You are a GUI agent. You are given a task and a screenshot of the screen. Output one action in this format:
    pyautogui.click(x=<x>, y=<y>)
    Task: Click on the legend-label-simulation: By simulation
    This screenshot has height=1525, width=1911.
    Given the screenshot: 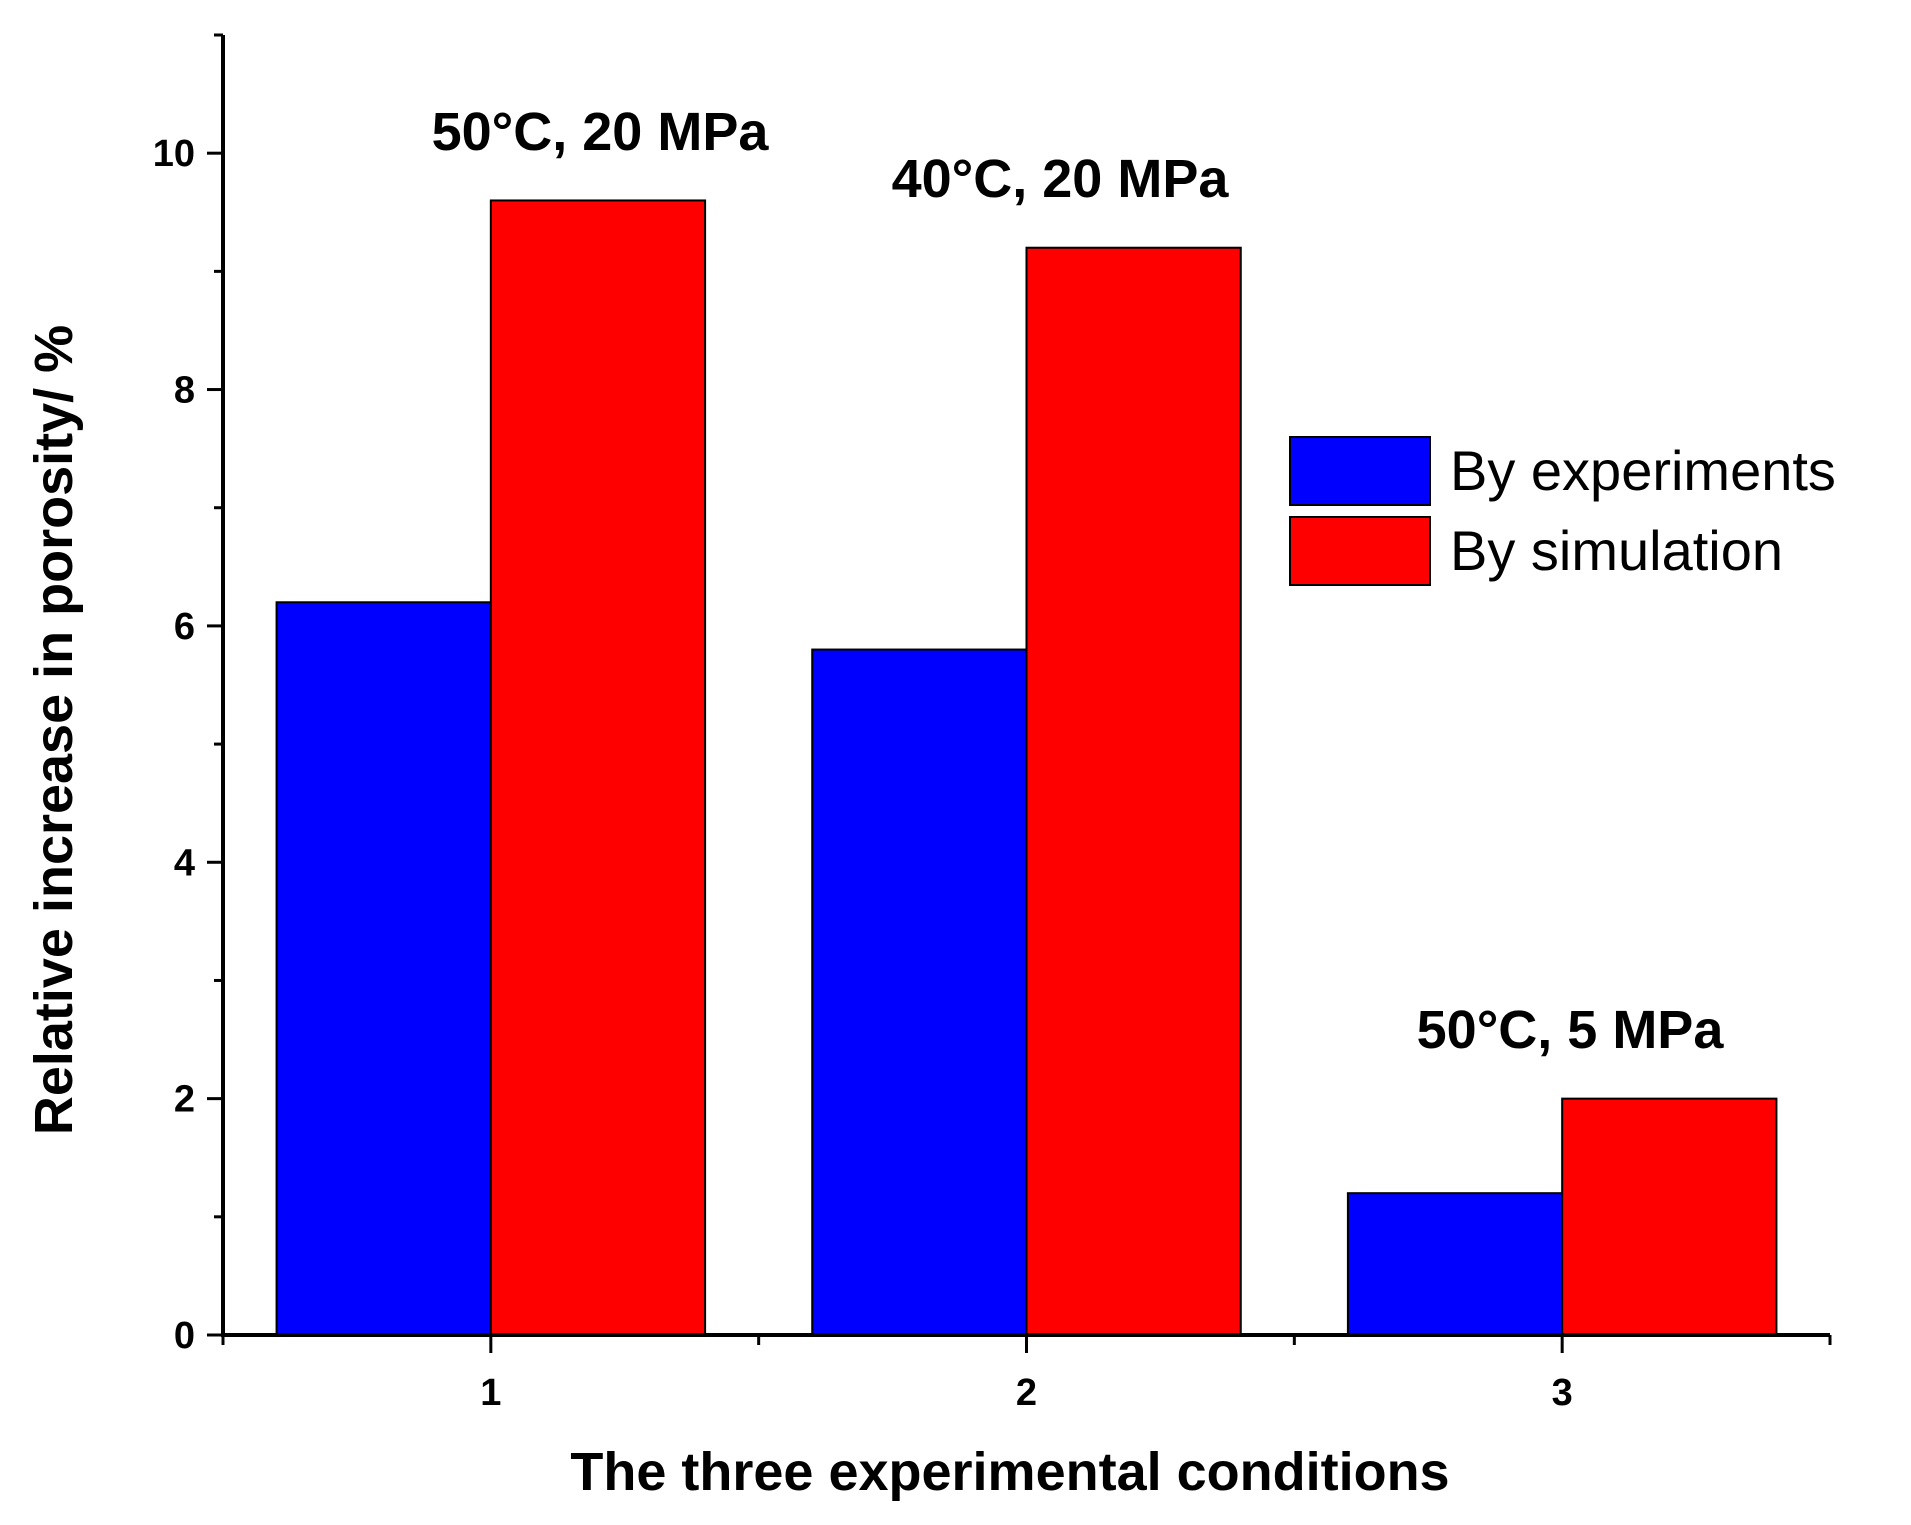 What is the action you would take?
    pyautogui.click(x=1616, y=550)
    